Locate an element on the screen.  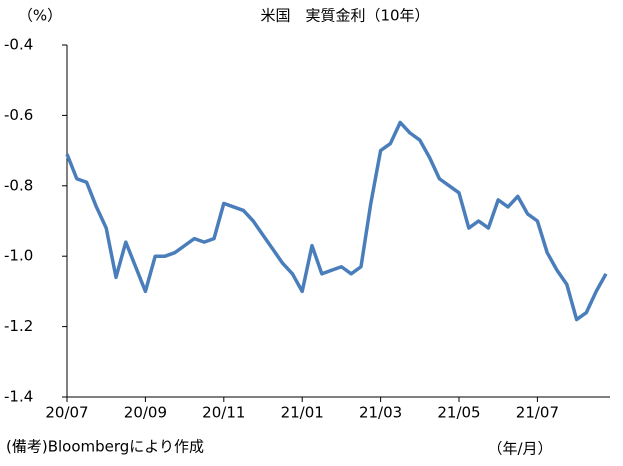
x-tick-label: 20/07 is located at coordinates (66, 413).